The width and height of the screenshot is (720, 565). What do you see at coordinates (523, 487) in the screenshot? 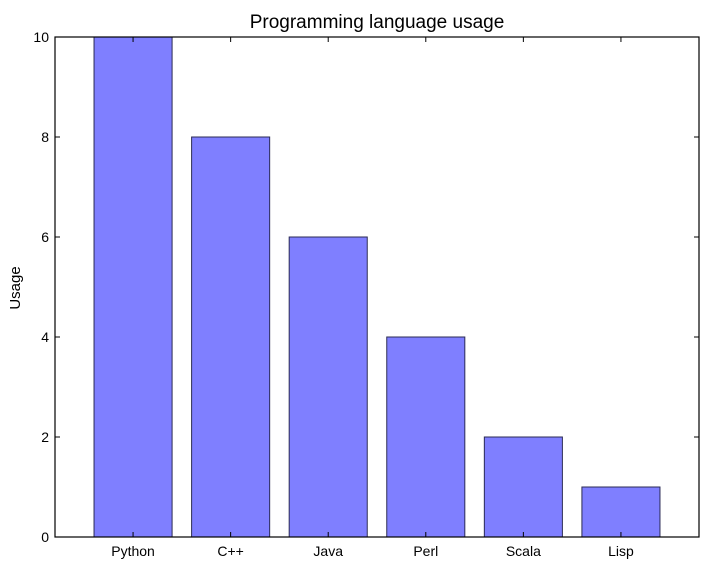
I see `bar-scala` at bounding box center [523, 487].